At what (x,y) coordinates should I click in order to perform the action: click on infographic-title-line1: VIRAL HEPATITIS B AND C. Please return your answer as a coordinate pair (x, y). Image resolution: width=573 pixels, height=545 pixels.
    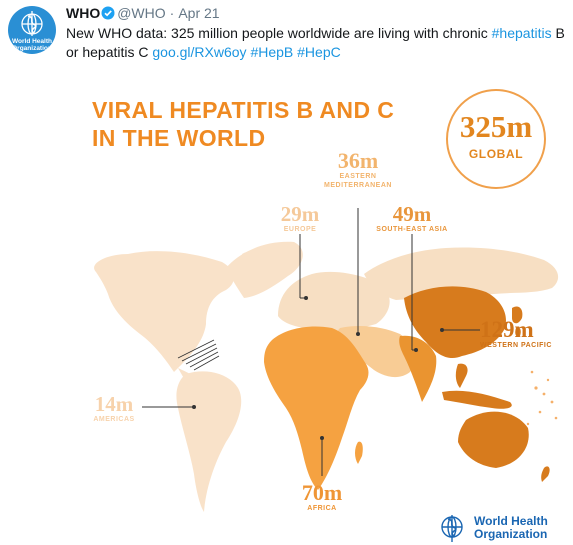
    Looking at the image, I should click on (243, 110).